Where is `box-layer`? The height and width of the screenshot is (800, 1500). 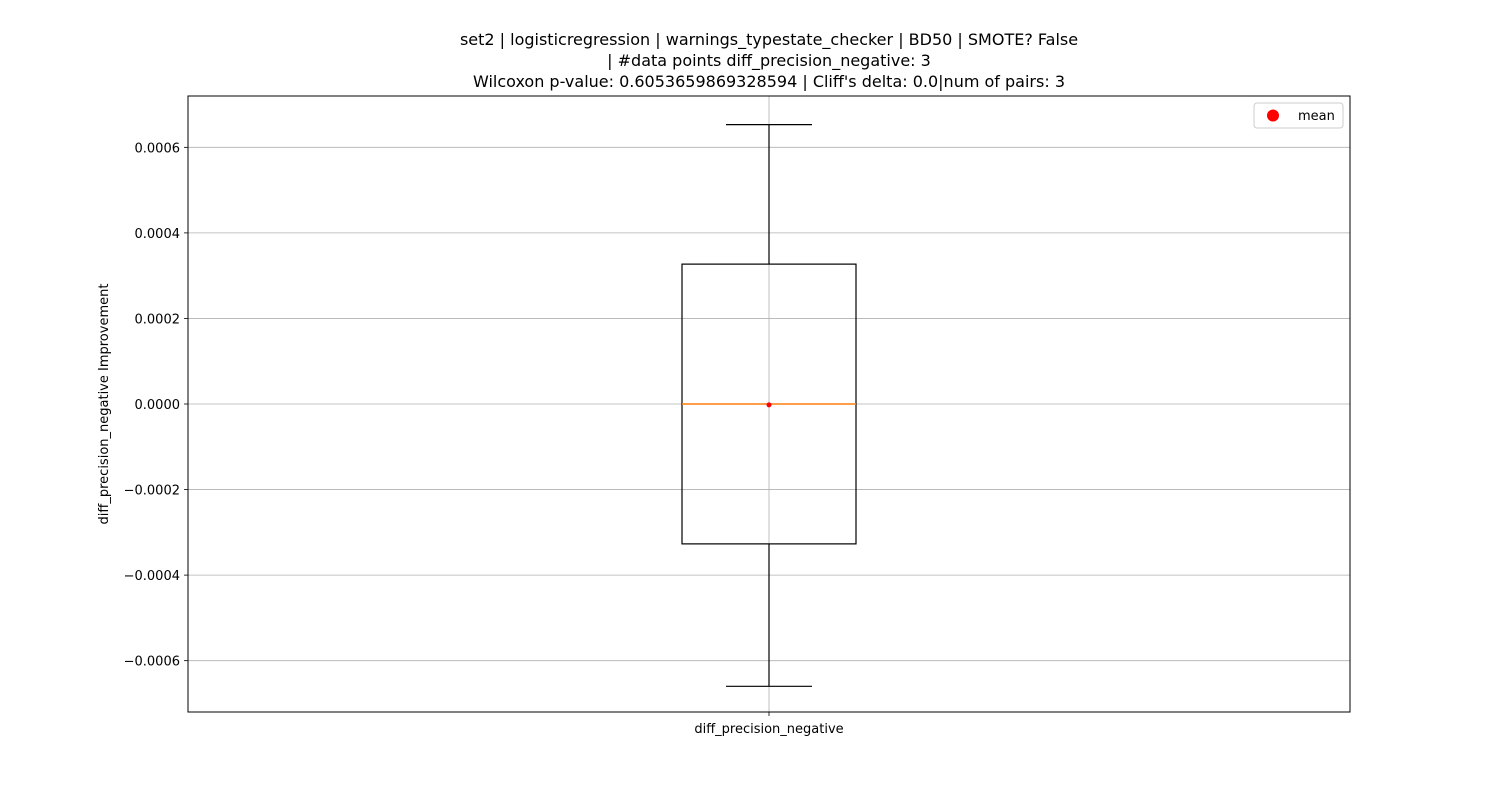
box-layer is located at coordinates (769, 405).